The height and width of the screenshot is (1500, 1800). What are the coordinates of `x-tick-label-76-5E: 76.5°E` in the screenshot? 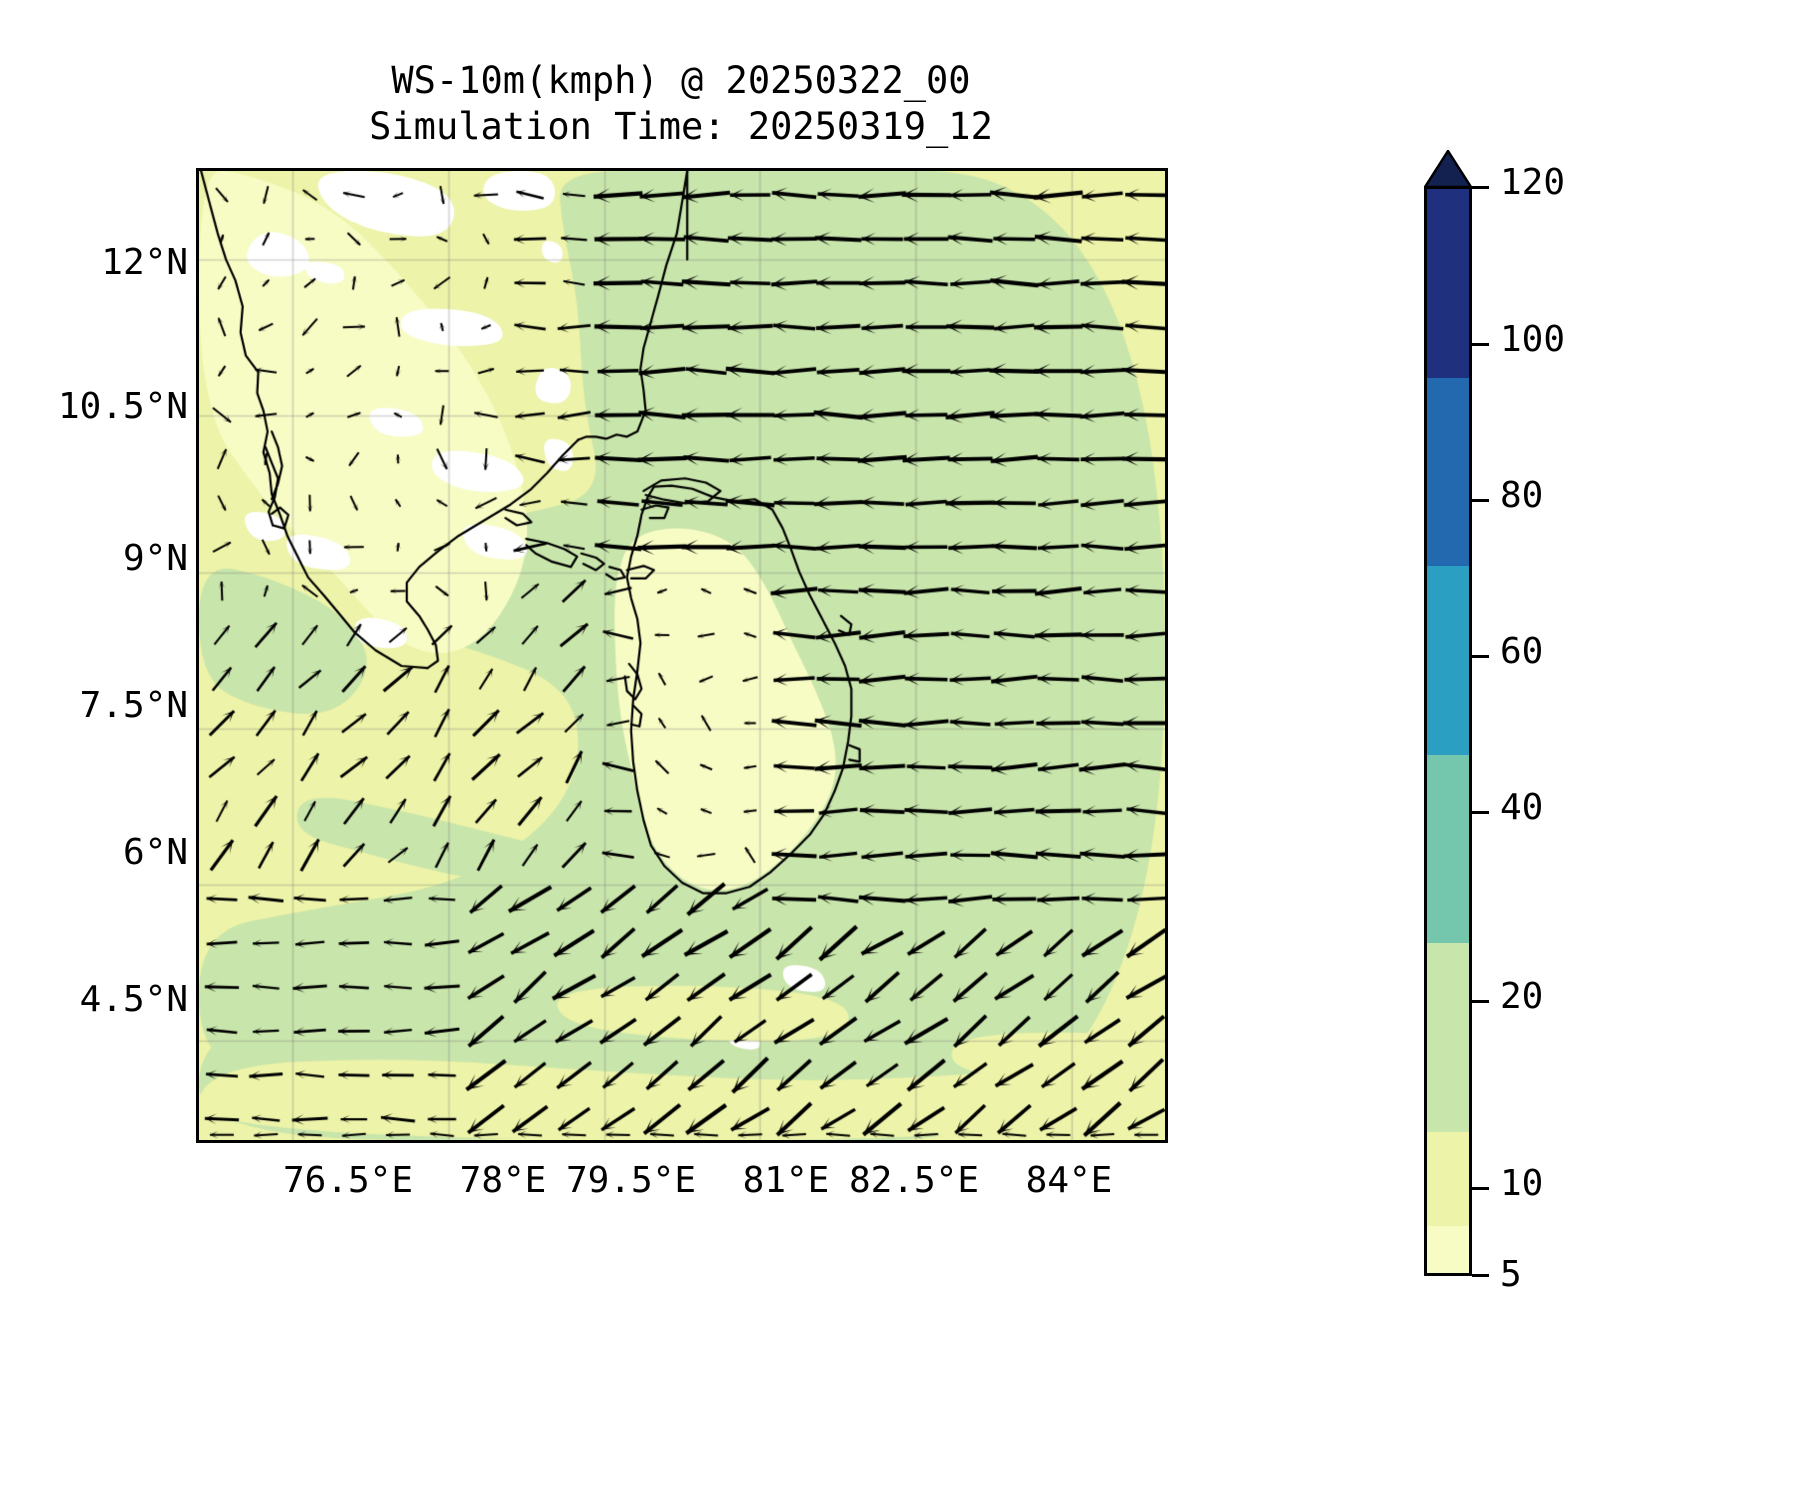 It's located at (348, 1180).